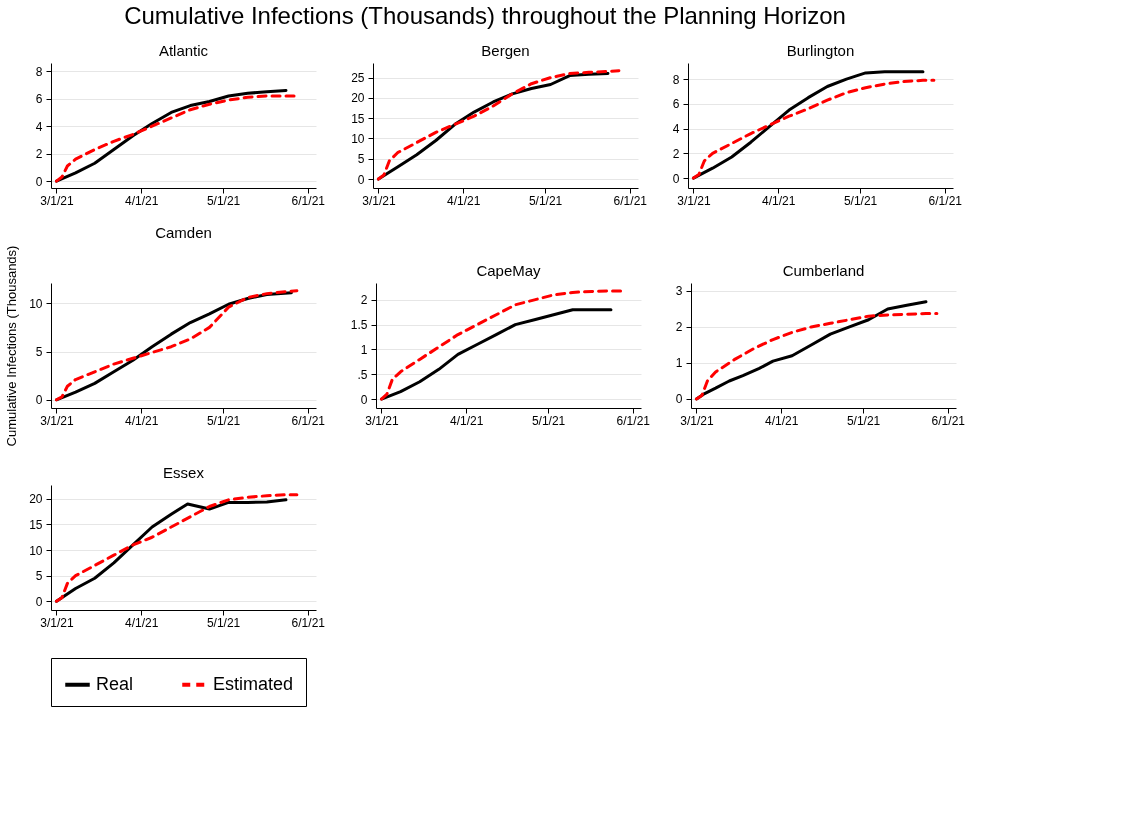 The height and width of the screenshot is (838, 1148). Describe the element at coordinates (12, 346) in the screenshot. I see `y-axis-title: Cumulative Infections (Thousands)` at that location.